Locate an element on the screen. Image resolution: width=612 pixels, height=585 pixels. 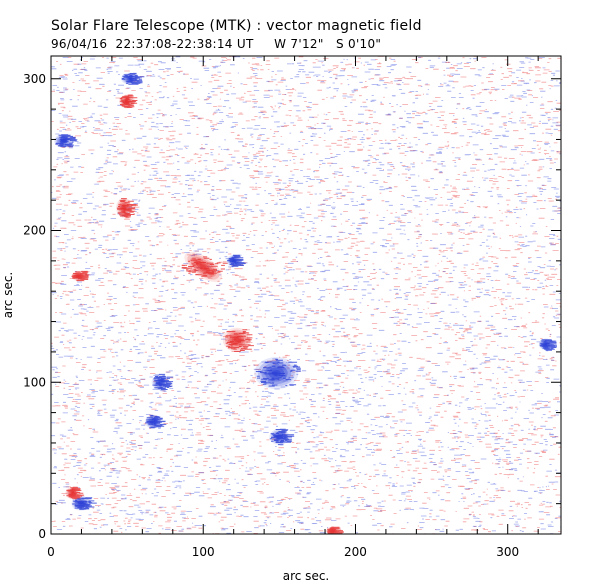
y-tick-label: 300 is located at coordinates (34, 79).